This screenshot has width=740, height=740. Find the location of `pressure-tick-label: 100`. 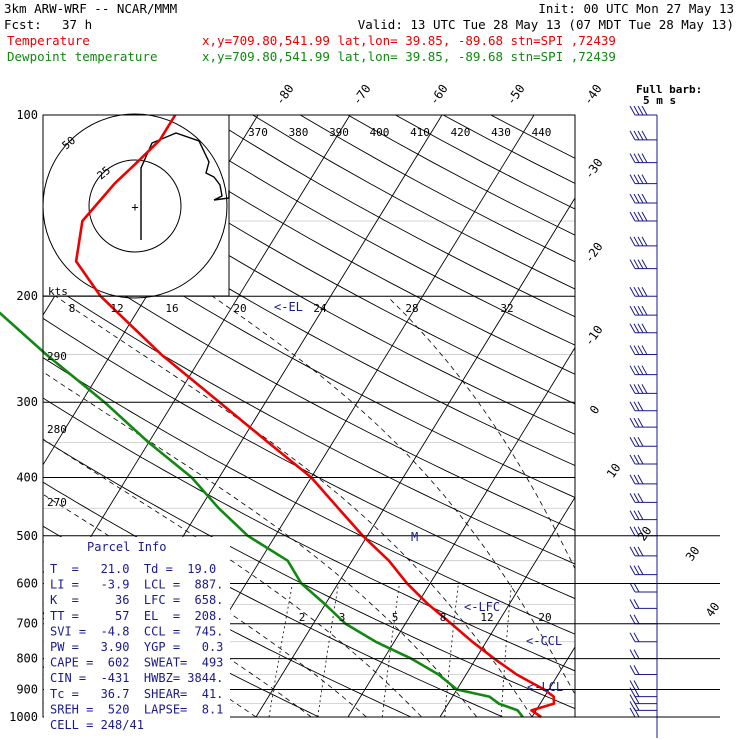

pressure-tick-label: 100 is located at coordinates (27, 115).